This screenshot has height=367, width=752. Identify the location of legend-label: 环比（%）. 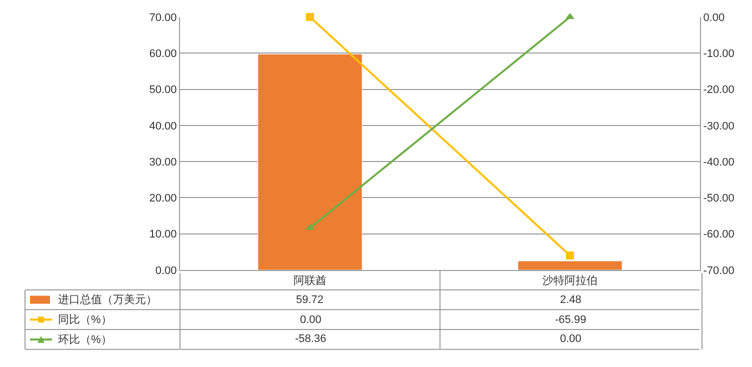
(85, 339).